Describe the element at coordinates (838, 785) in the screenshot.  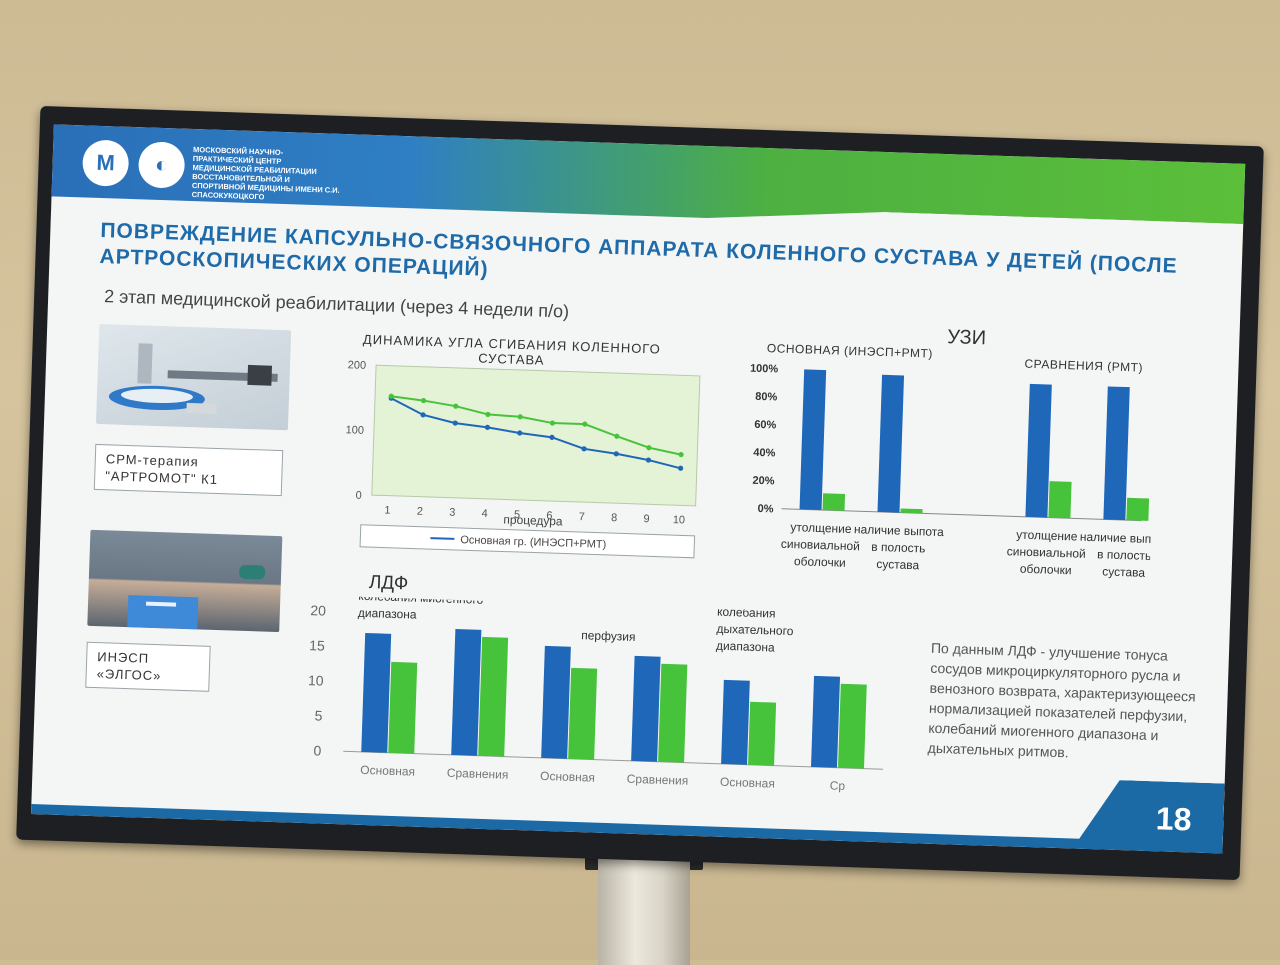
I see `x-category-label: Ср` at that location.